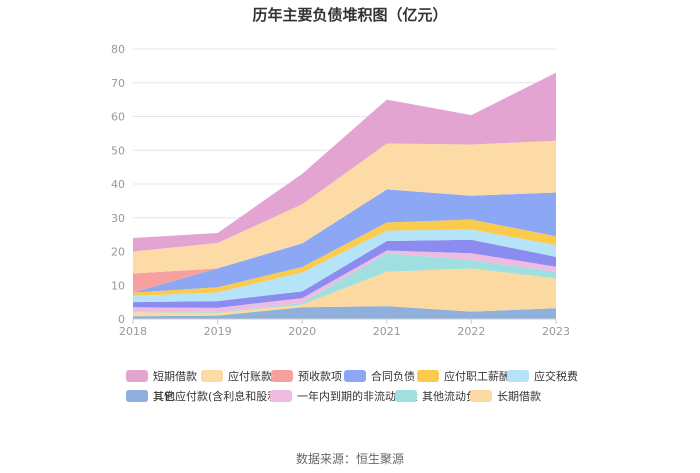 The width and height of the screenshot is (700, 473). I want to click on y-tick-label: 40, so click(118, 184).